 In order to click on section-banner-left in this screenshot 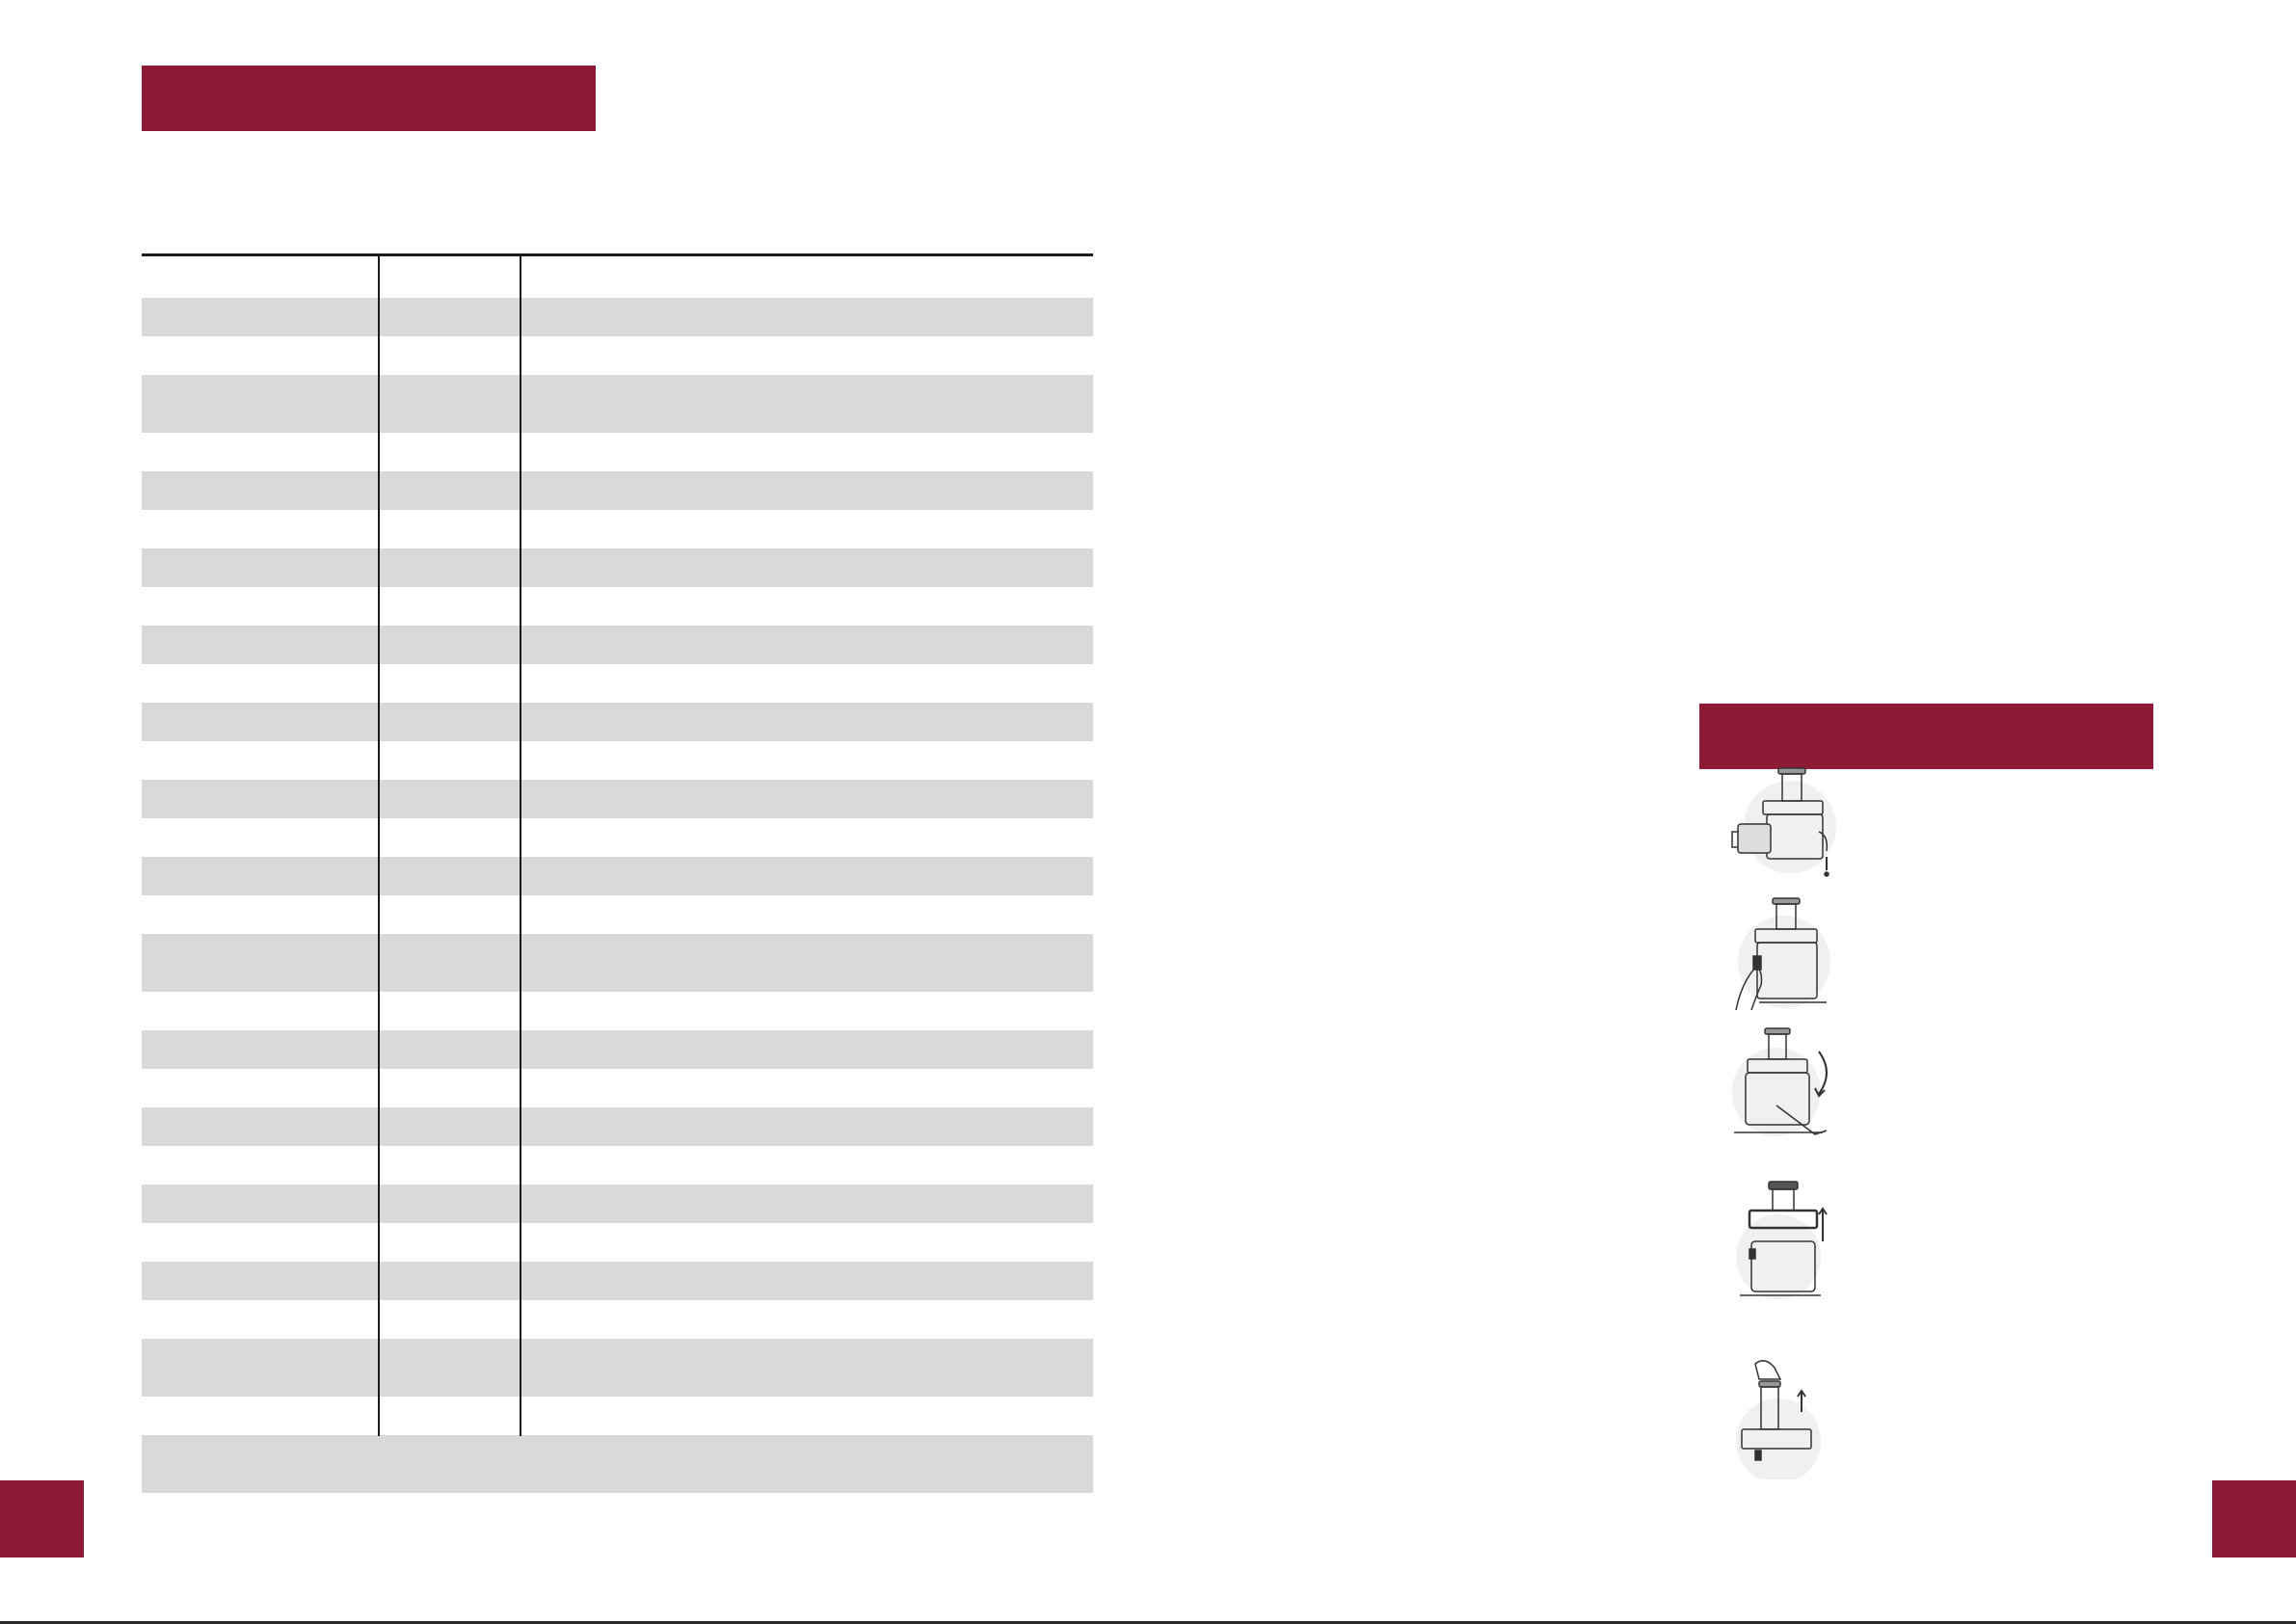, I will do `click(369, 98)`.